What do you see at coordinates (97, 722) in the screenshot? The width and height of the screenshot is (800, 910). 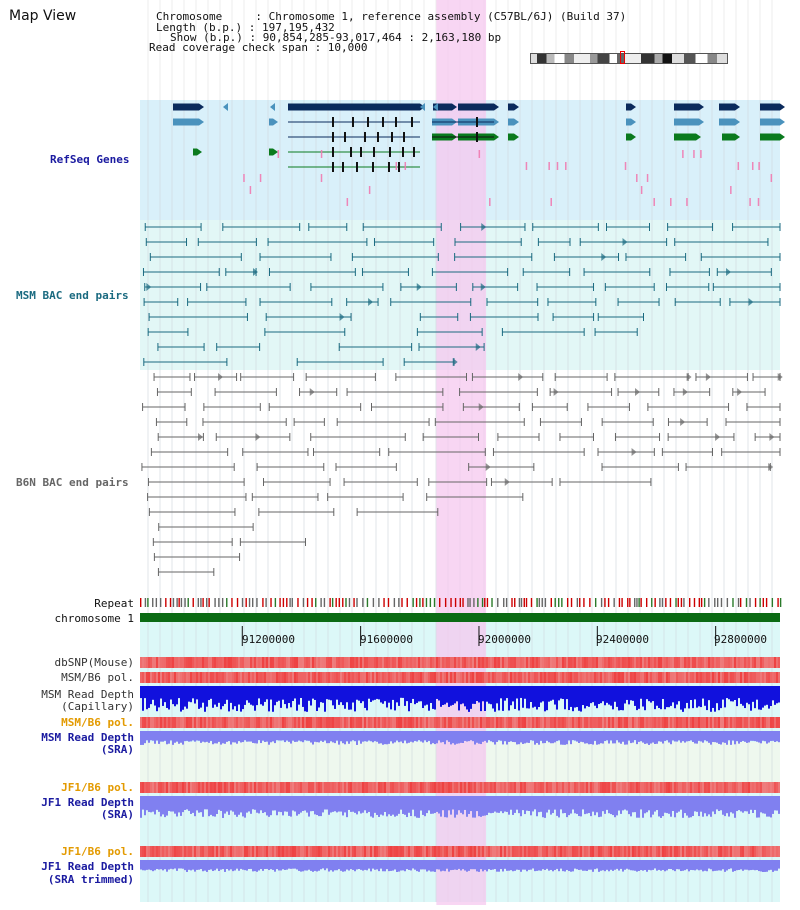 I see `track-label-msm-b6-pol-2: MSM/B6 pol.` at bounding box center [97, 722].